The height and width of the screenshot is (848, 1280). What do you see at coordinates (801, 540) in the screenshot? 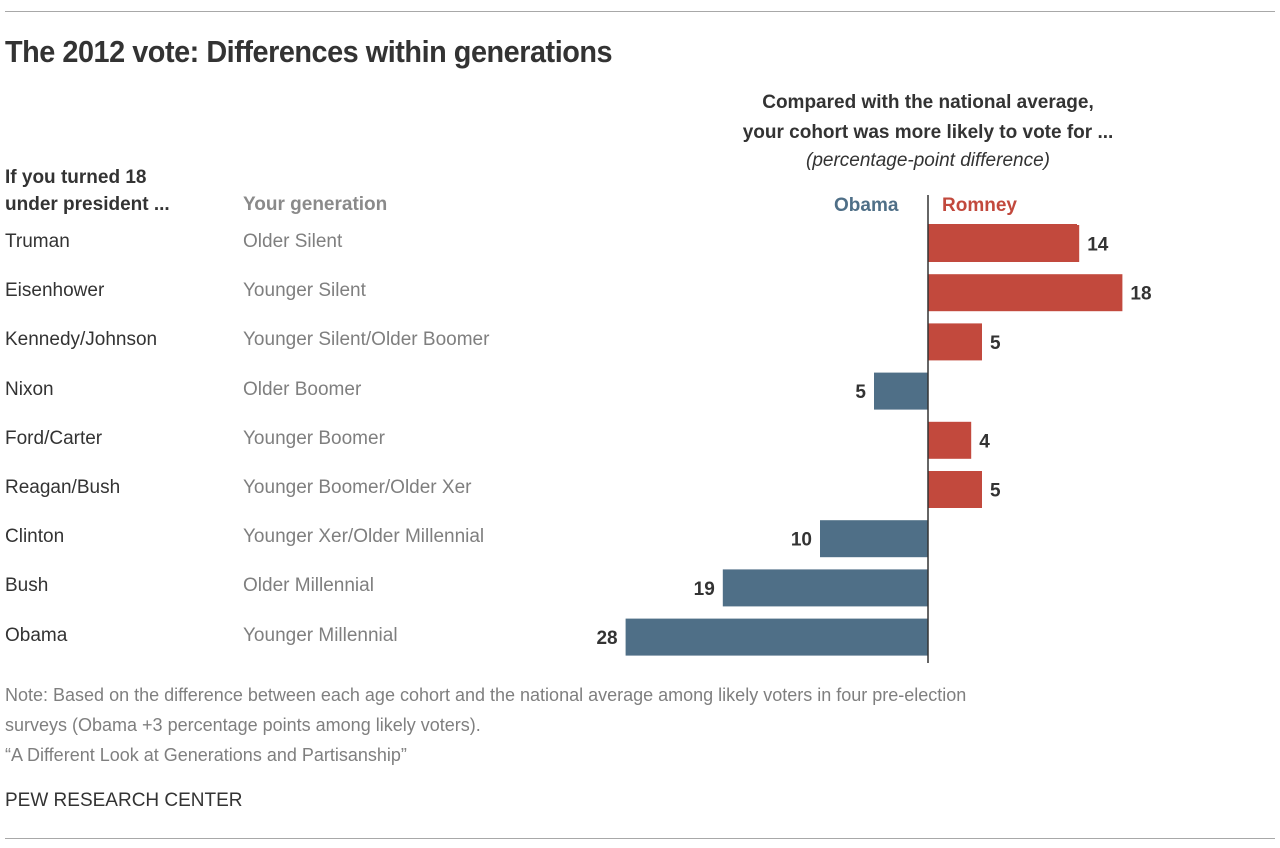
I see `data-label: 10` at bounding box center [801, 540].